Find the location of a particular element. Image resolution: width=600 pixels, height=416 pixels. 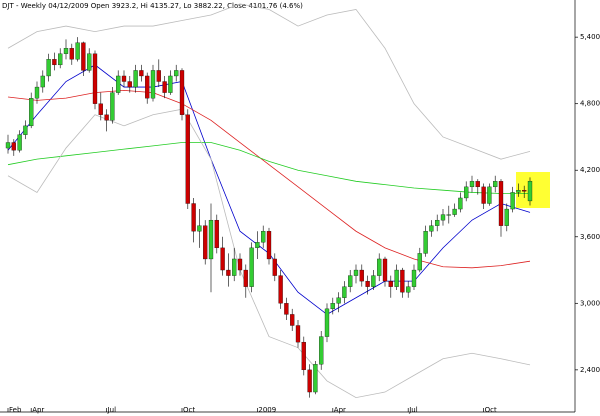

highlight-box is located at coordinates (533, 190).